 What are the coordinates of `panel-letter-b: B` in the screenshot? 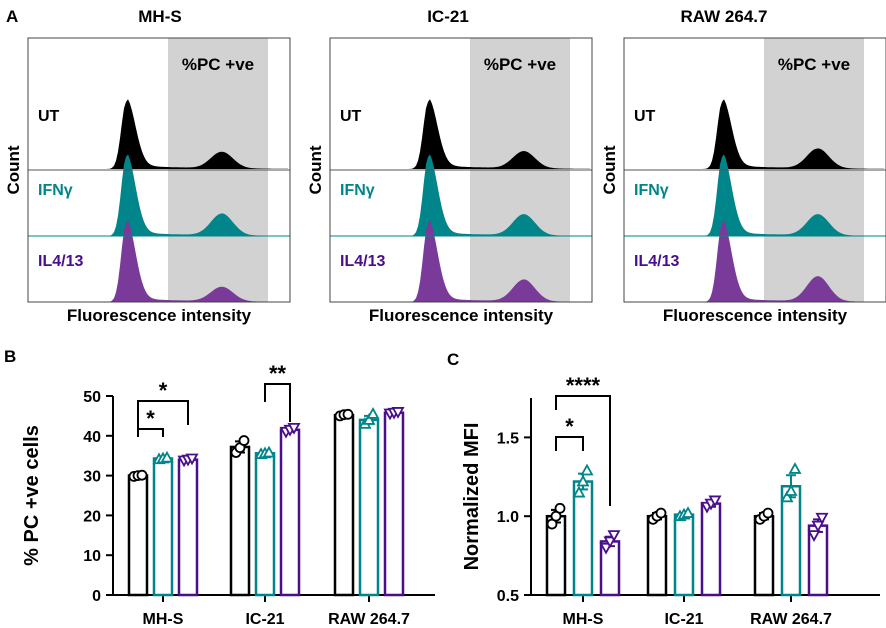 It's located at (10, 356).